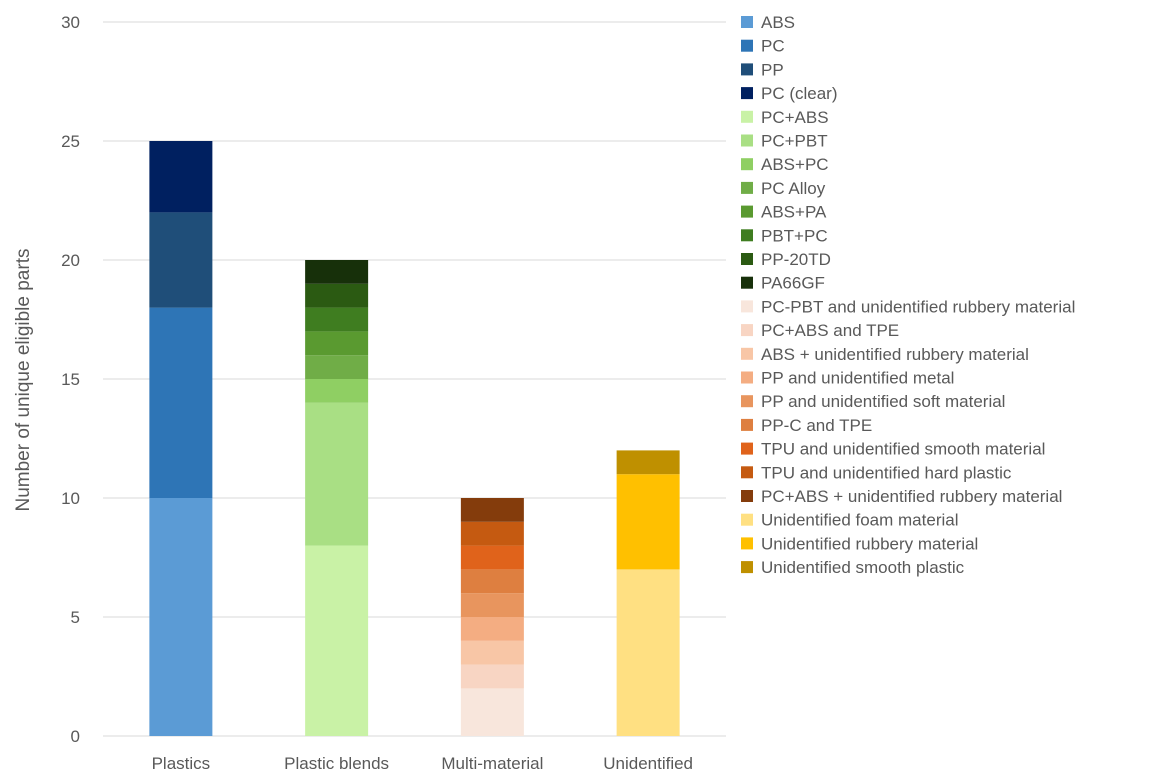 Image resolution: width=1175 pixels, height=778 pixels. Describe the element at coordinates (886, 472) in the screenshot. I see `legend-label: TPU and unidentified hard plastic` at that location.